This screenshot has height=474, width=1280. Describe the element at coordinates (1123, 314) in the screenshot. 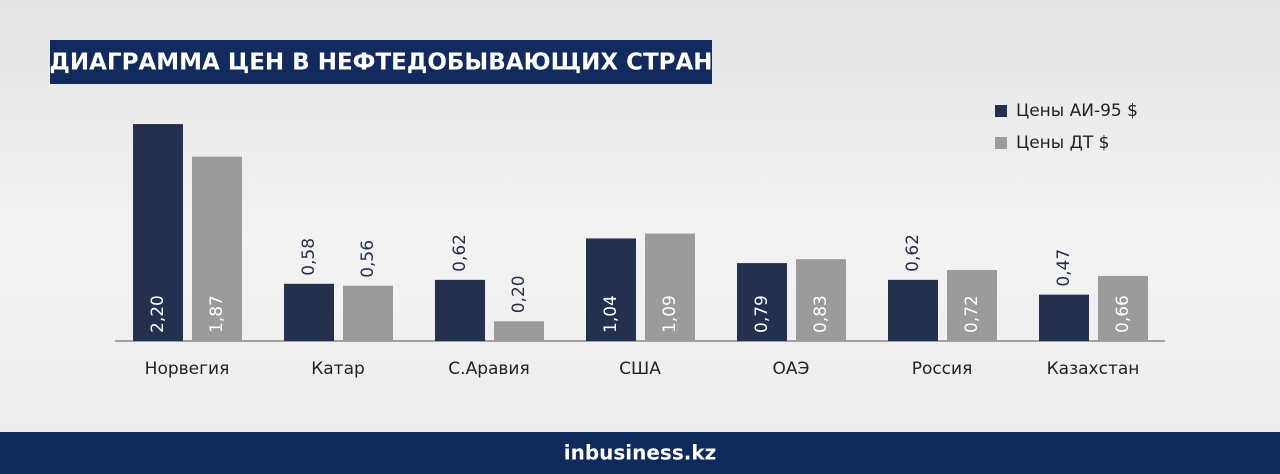

I see `value-label: 0,66` at that location.